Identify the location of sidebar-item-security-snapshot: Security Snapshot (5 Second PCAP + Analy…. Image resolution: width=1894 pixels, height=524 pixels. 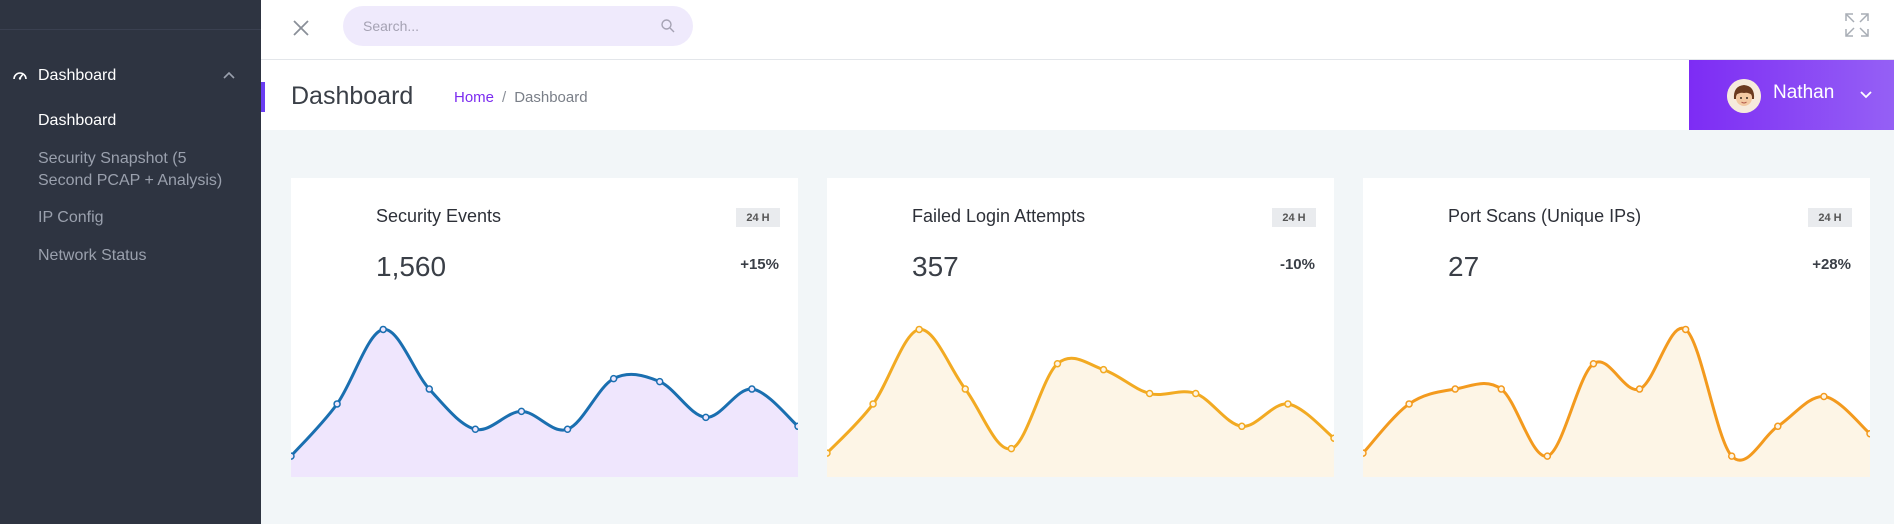
(130, 169).